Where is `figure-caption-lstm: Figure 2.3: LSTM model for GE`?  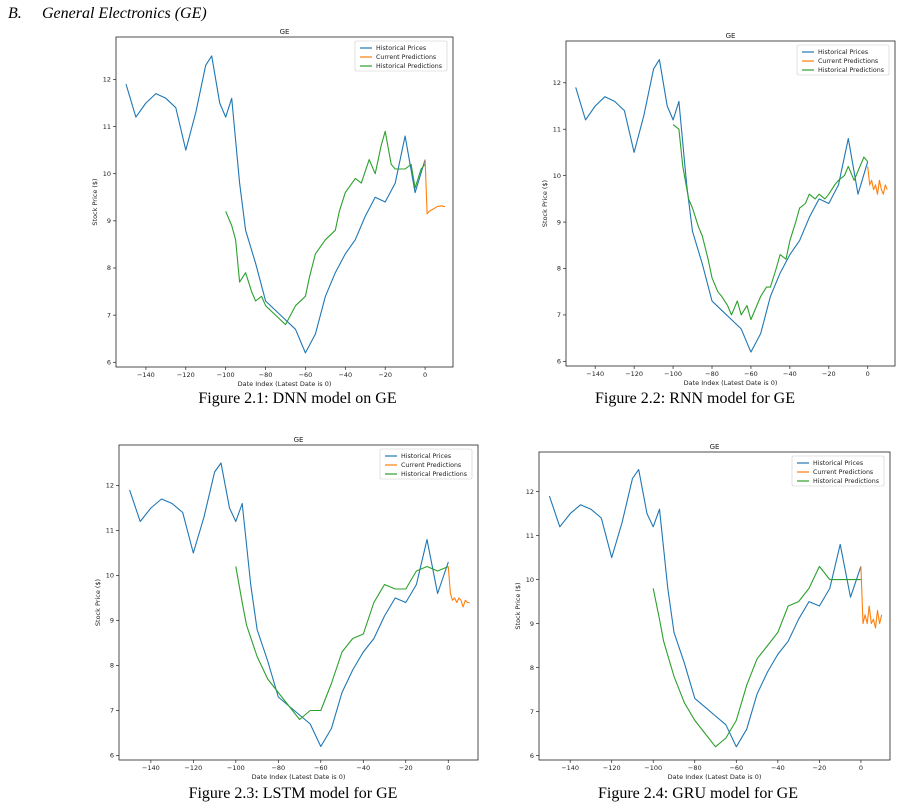 figure-caption-lstm: Figure 2.3: LSTM model for GE is located at coordinates (293, 793).